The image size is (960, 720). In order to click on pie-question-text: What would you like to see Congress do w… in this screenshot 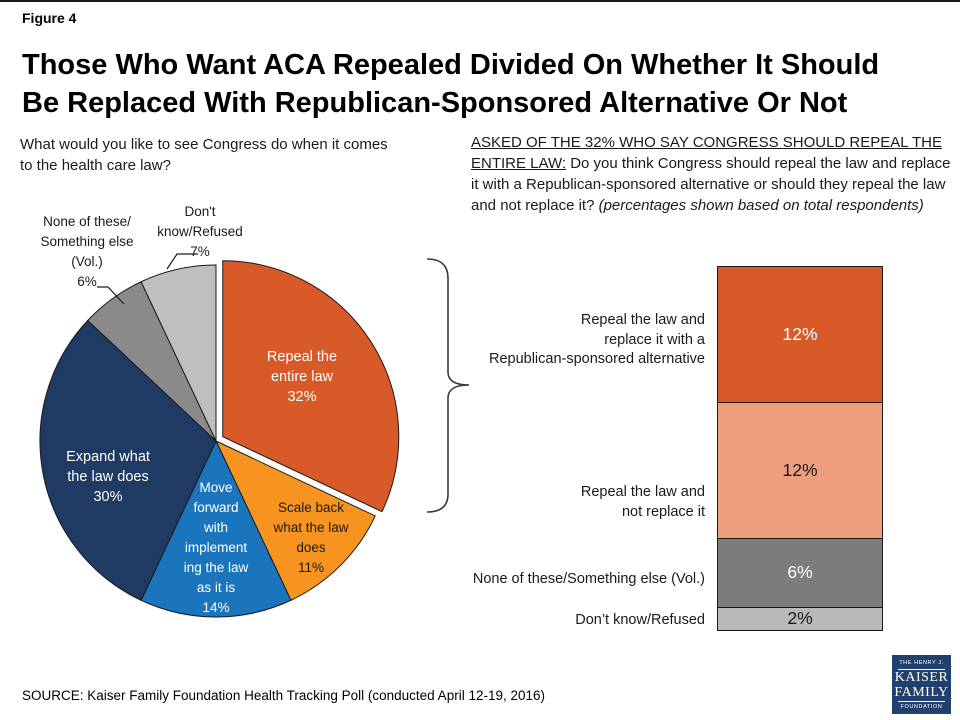, I will do `click(204, 155)`.